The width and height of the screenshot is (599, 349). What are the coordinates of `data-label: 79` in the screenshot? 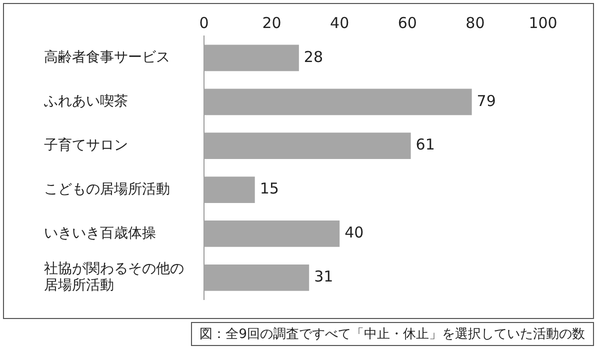 It's located at (486, 101).